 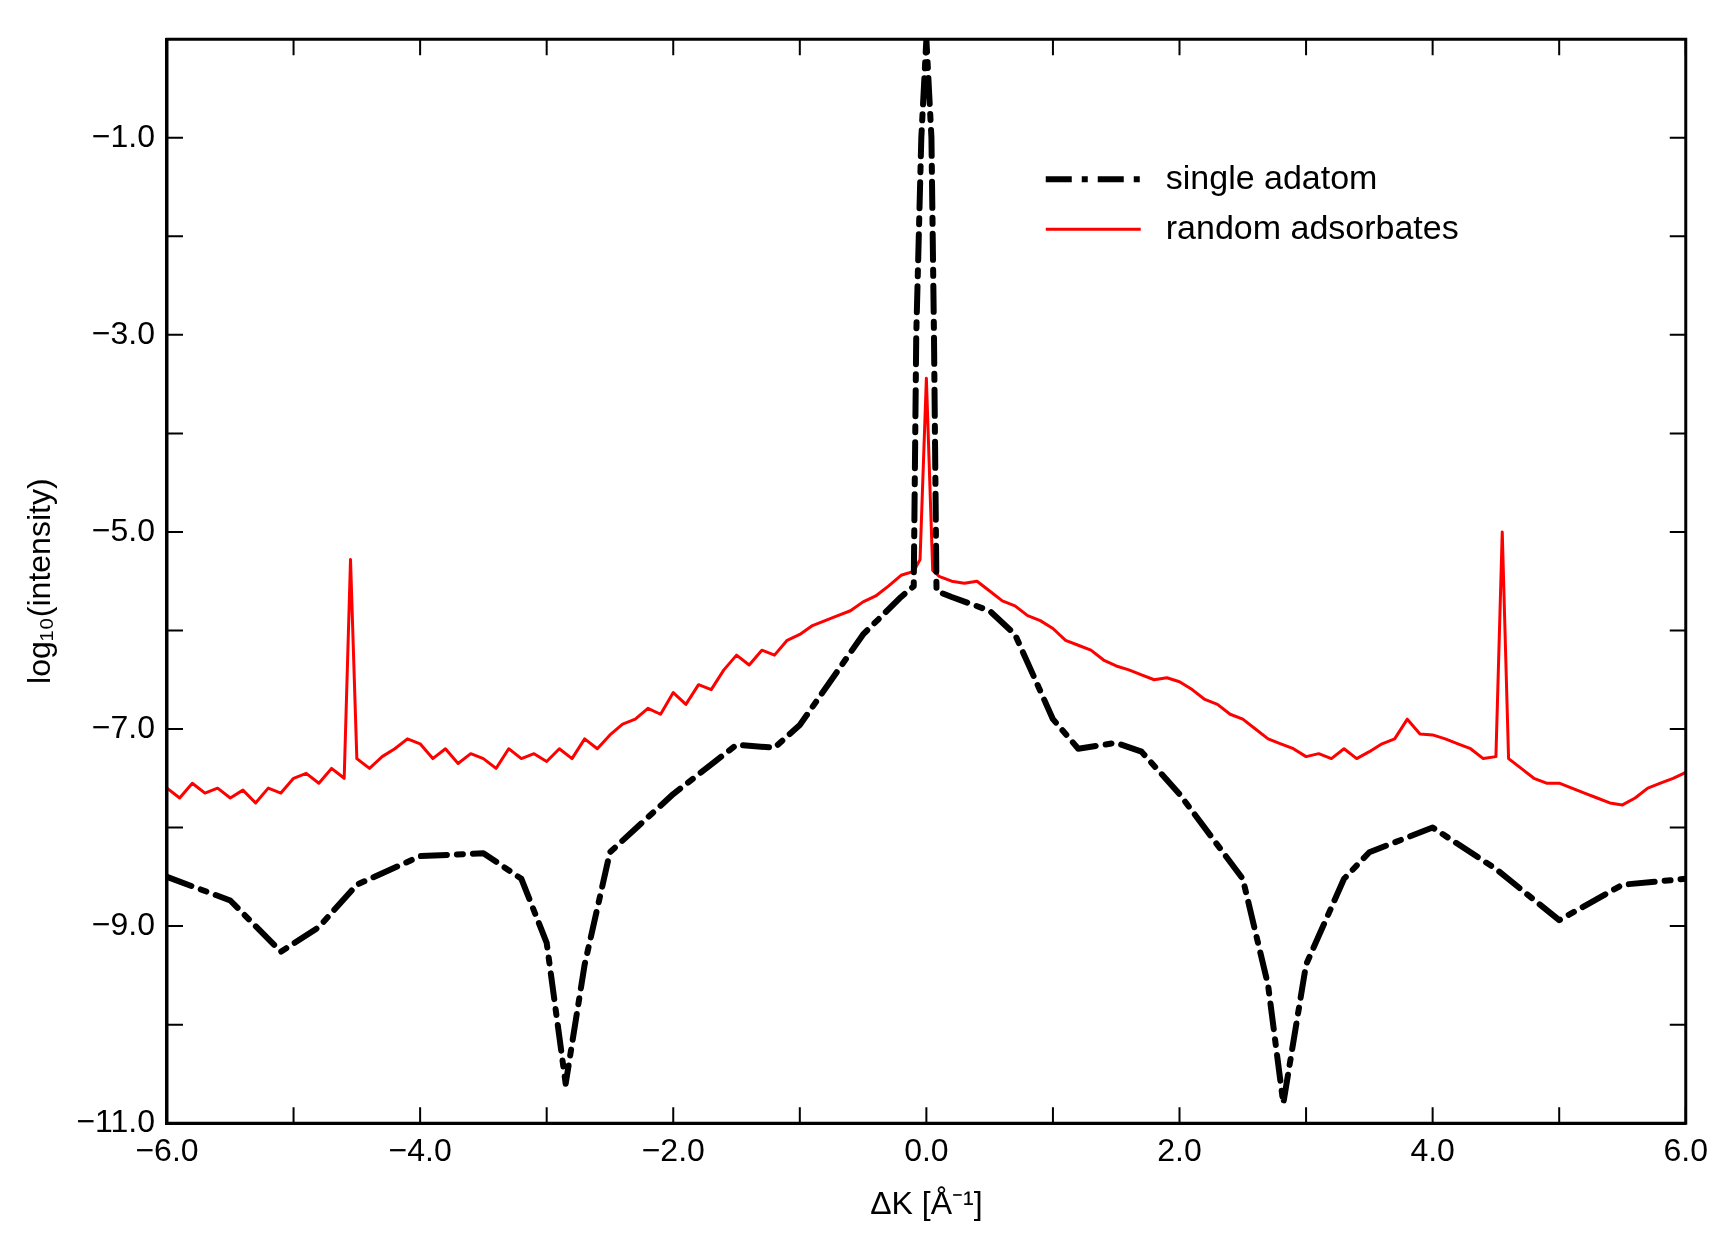 What do you see at coordinates (1432, 1150) in the screenshot?
I see `x-tick-label: 4.0` at bounding box center [1432, 1150].